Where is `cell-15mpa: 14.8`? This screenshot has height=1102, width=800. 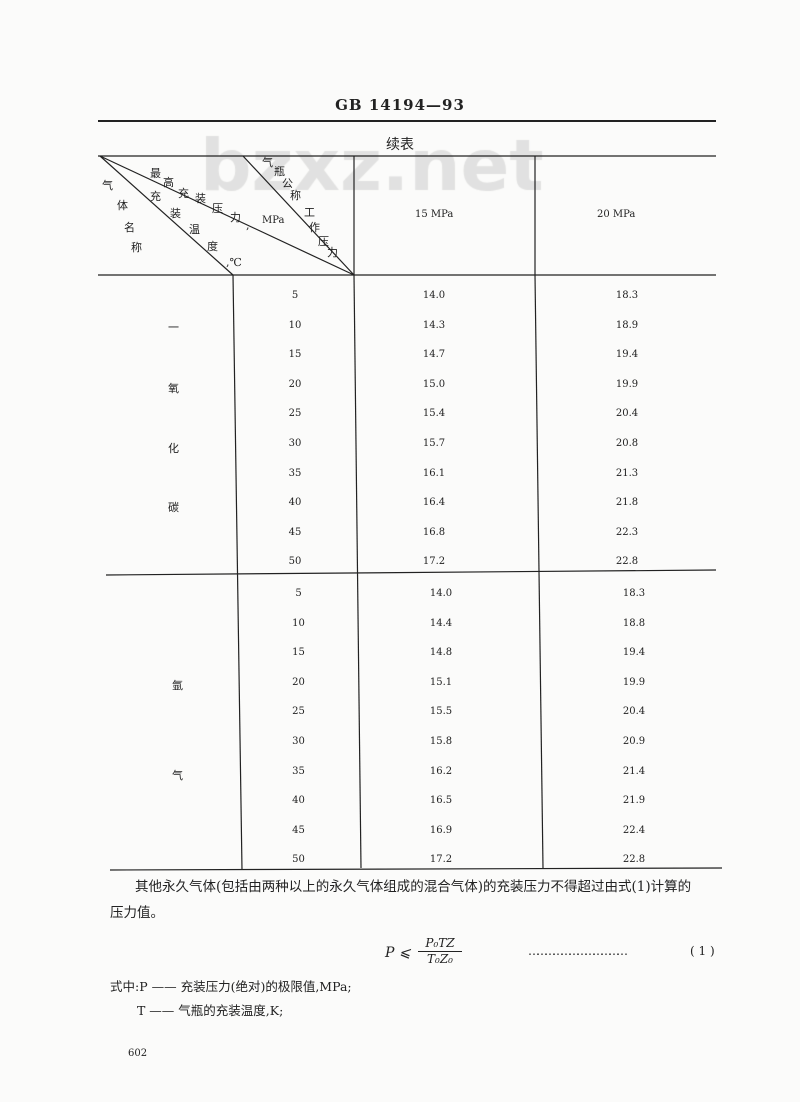
cell-15mpa: 14.8 is located at coordinates (441, 653).